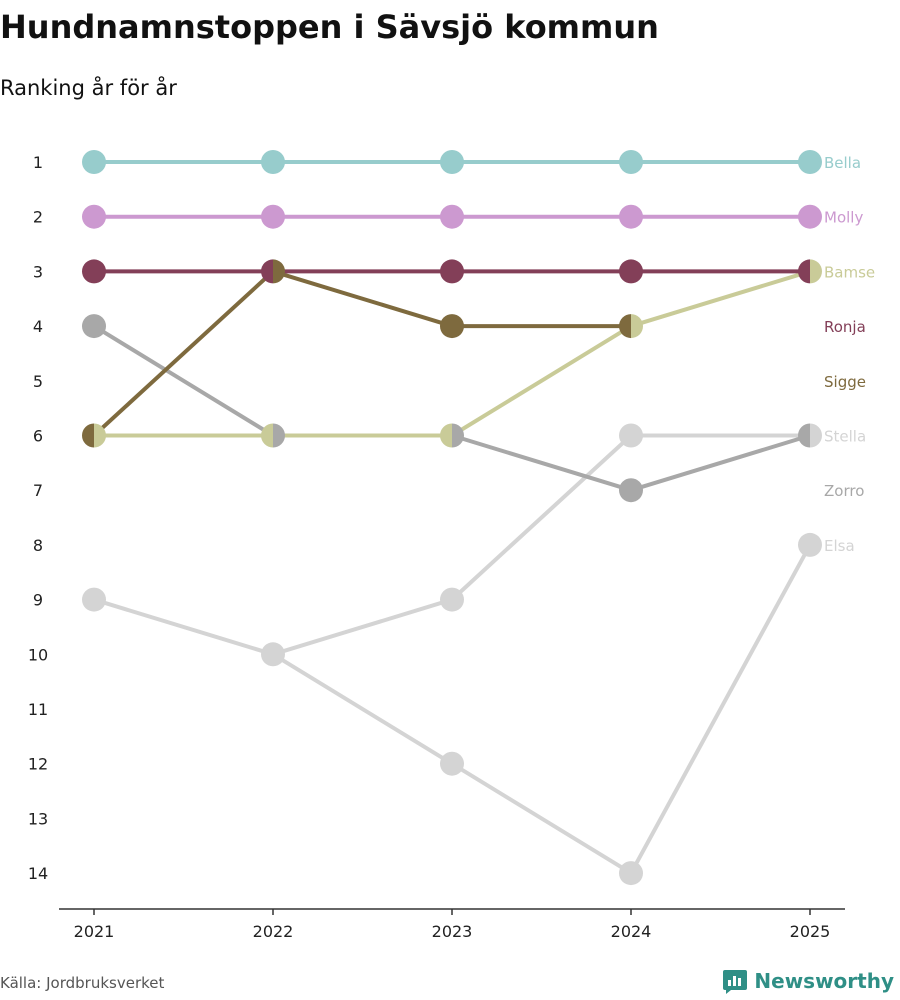 This screenshot has width=900, height=1000. I want to click on y-tick-label: 1, so click(38, 162).